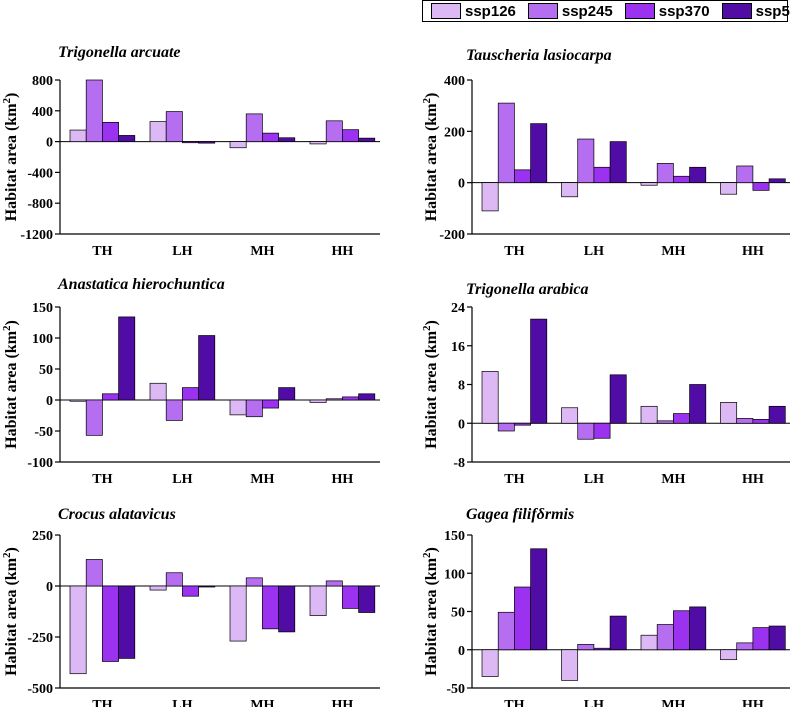 Image resolution: width=790 pixels, height=707 pixels. Describe the element at coordinates (461, 386) in the screenshot. I see `y-tick-label: 8` at that location.